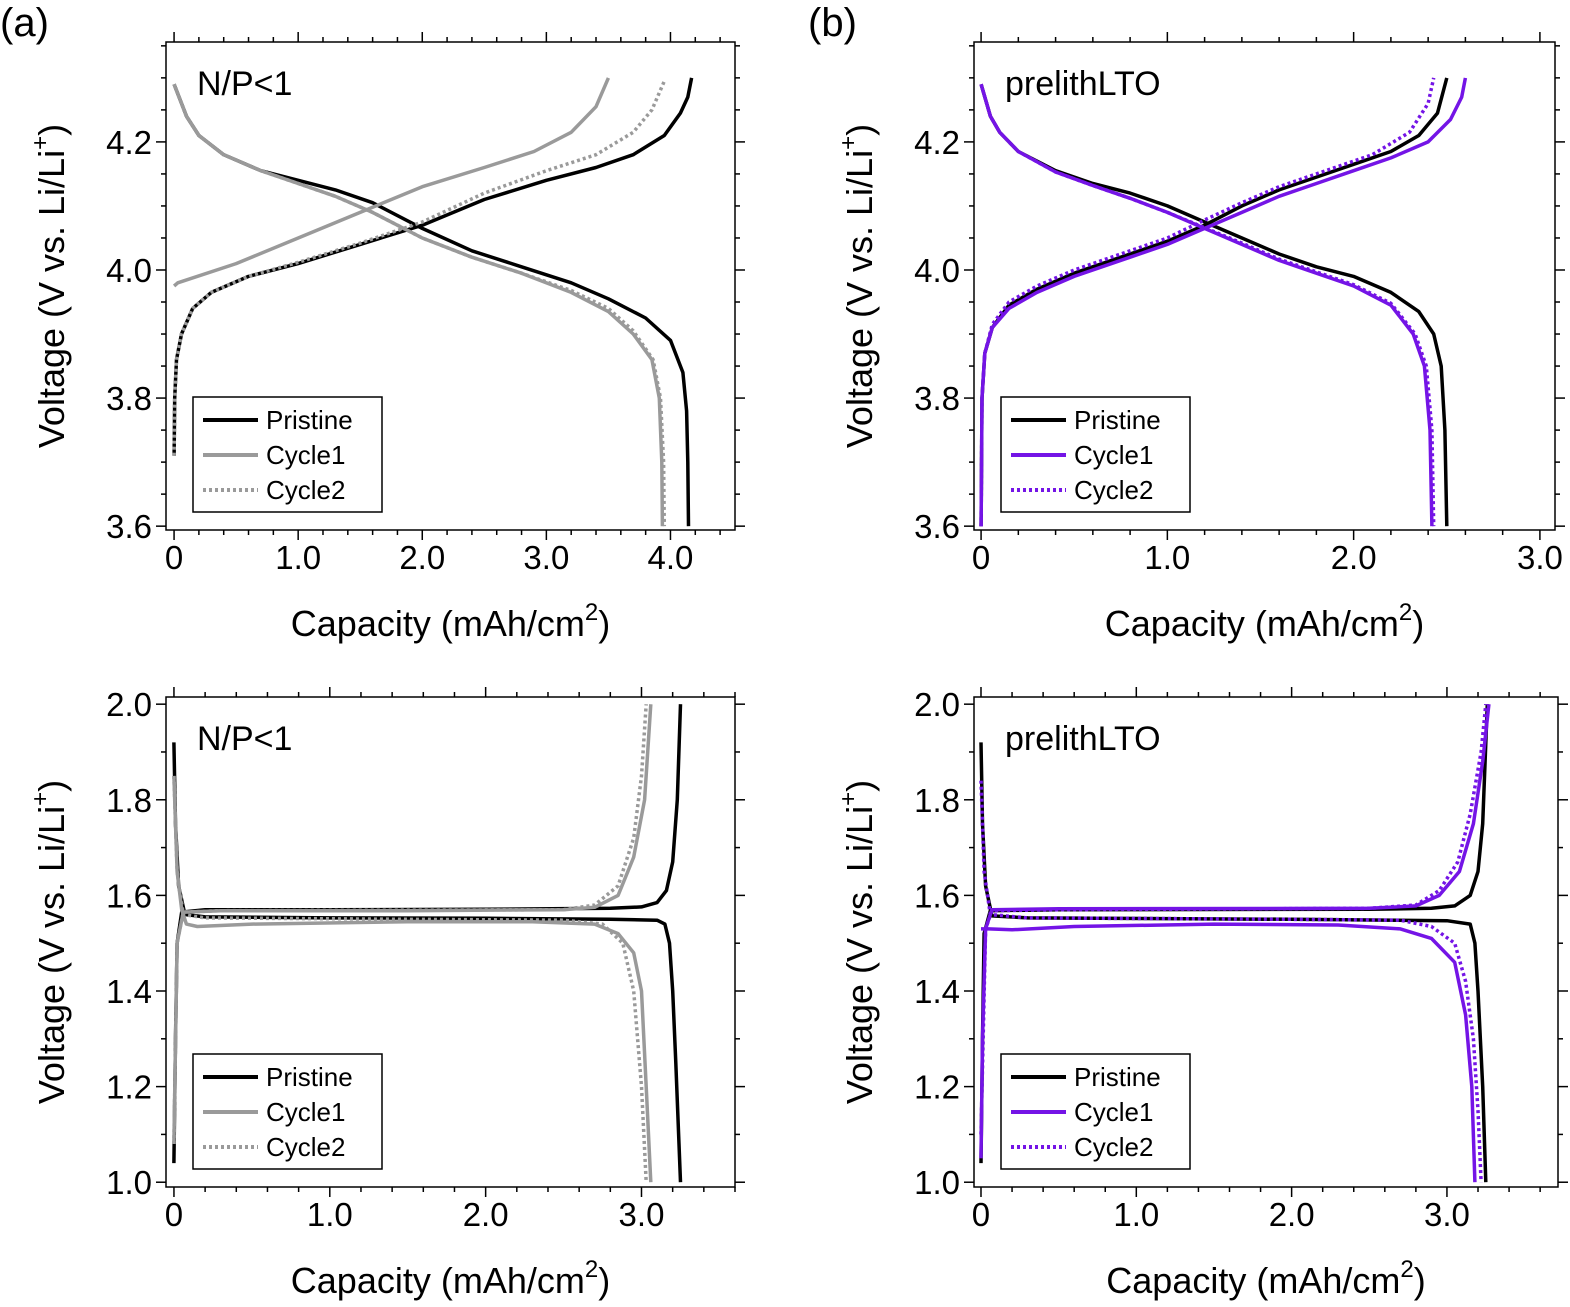 The width and height of the screenshot is (1570, 1307). I want to click on panel-label-a: (a), so click(24, 23).